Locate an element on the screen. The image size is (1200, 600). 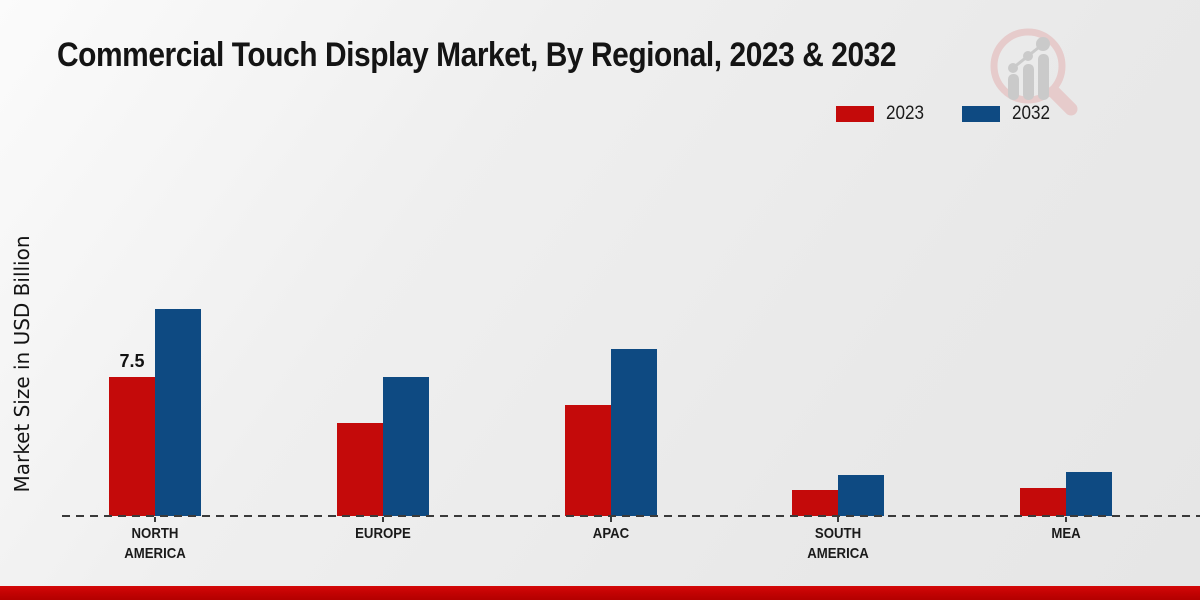
data-label-2023-north-america: 7.5 is located at coordinates (132, 361).